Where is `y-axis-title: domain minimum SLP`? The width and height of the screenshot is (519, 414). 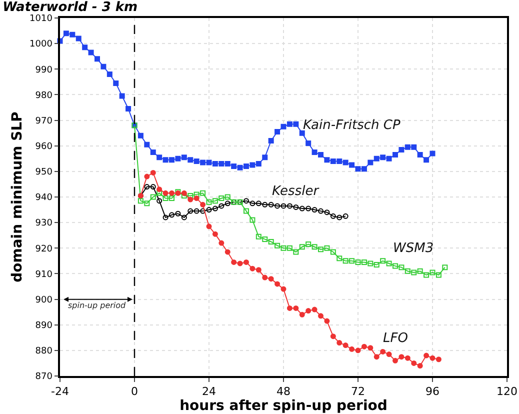 y-axis-title: domain minimum SLP is located at coordinates (18, 197).